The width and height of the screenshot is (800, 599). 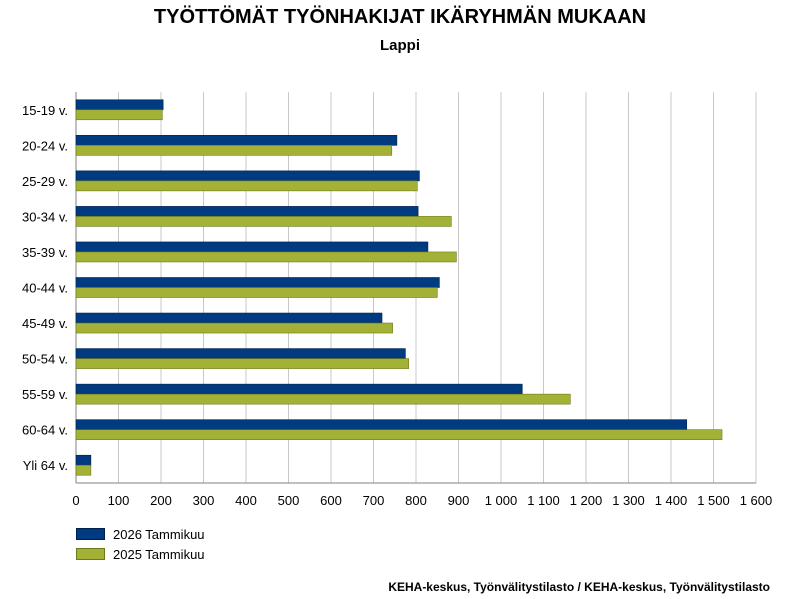 What do you see at coordinates (119, 500) in the screenshot?
I see `x-tick-label: 100` at bounding box center [119, 500].